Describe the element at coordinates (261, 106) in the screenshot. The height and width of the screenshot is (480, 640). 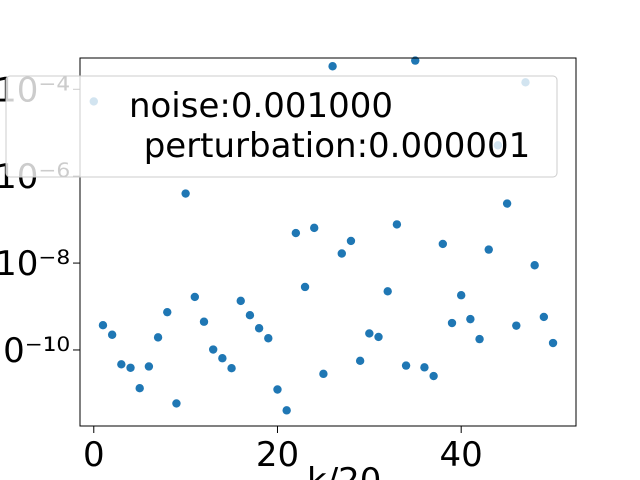
I see `legend-noise-label: noise:0.001000` at that location.